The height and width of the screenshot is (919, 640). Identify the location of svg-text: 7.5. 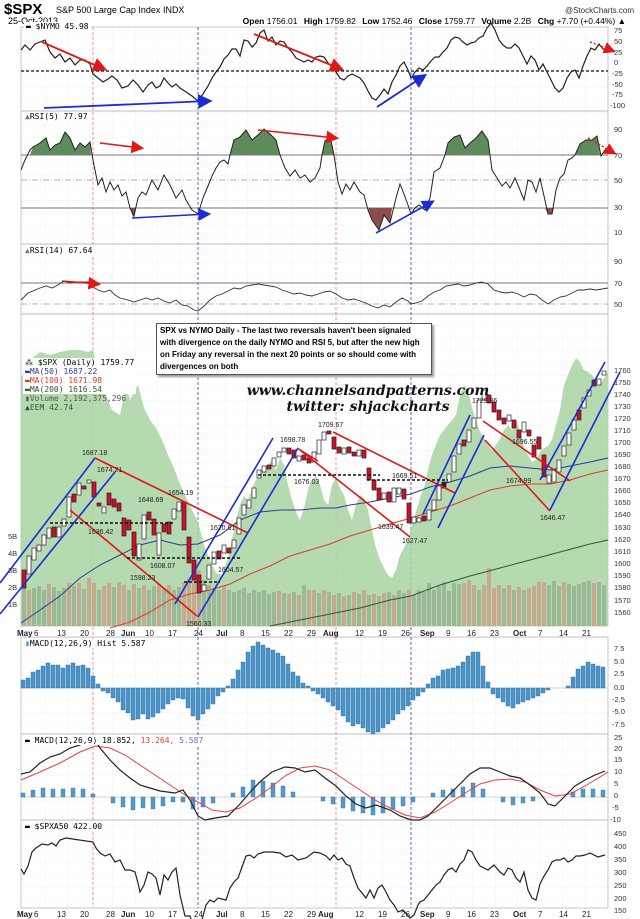
(619, 648).